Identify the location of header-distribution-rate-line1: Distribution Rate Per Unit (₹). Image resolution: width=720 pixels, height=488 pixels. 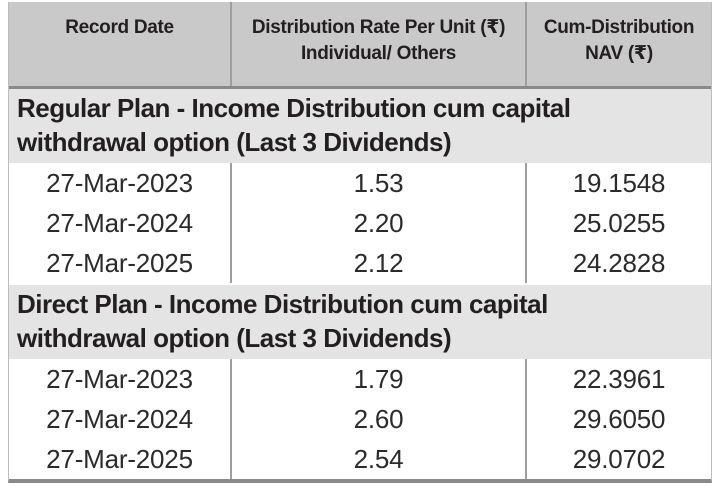
(378, 27).